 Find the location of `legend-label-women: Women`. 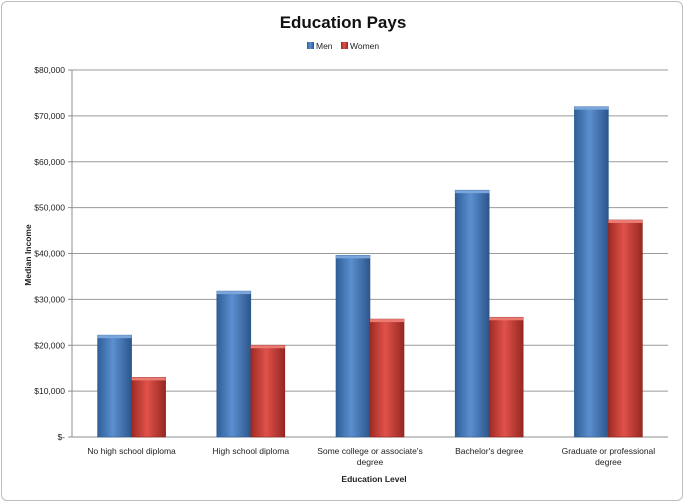

legend-label-women: Women is located at coordinates (364, 46).